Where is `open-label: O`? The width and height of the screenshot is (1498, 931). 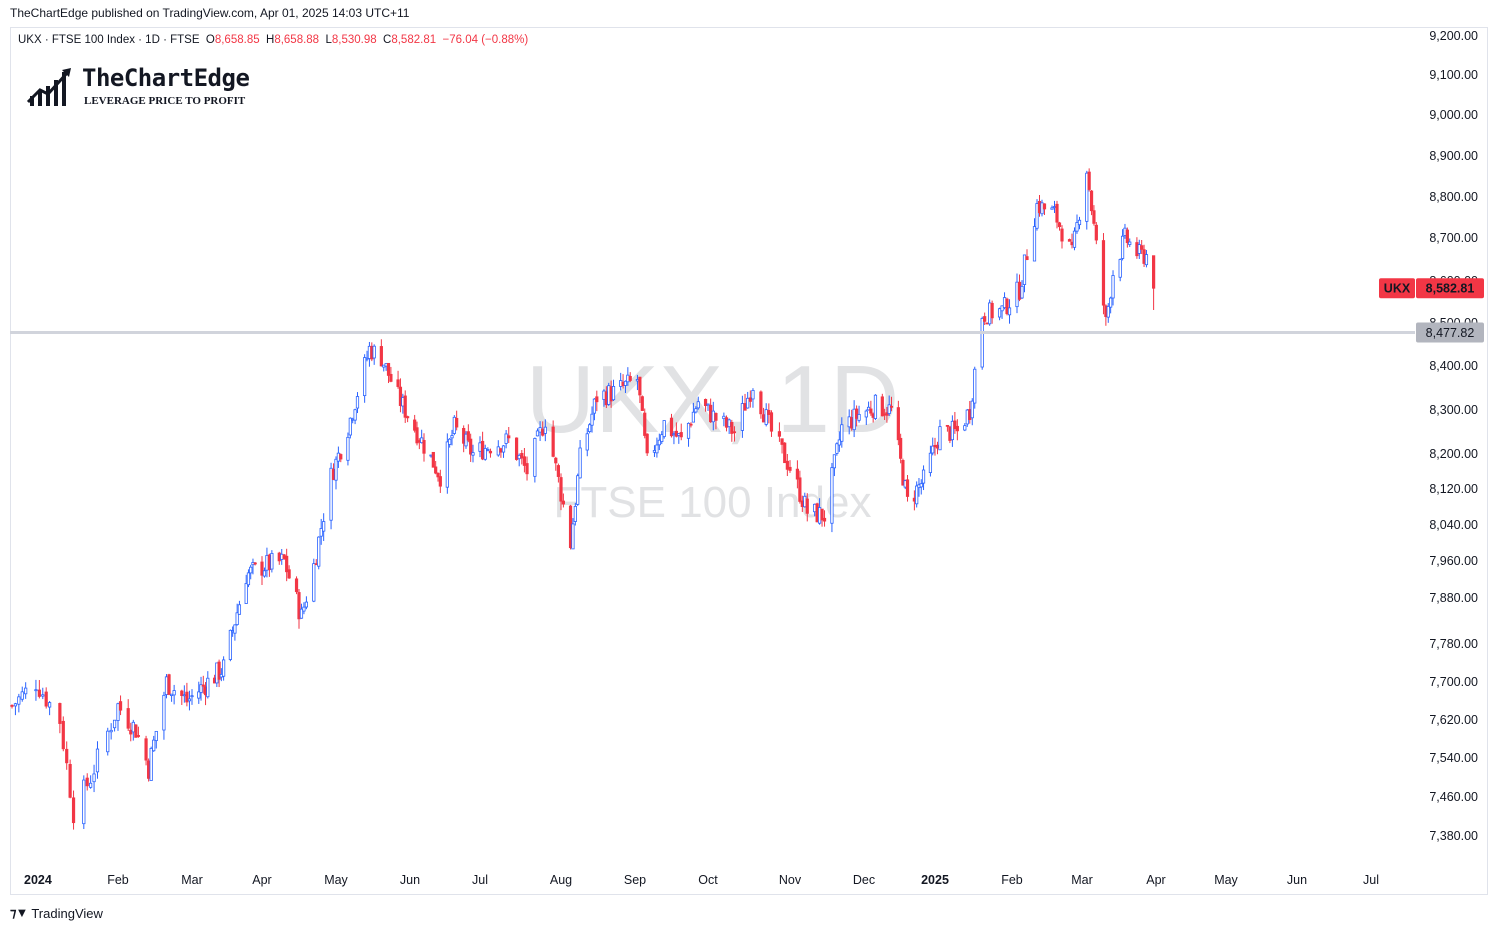 open-label: O is located at coordinates (210, 40).